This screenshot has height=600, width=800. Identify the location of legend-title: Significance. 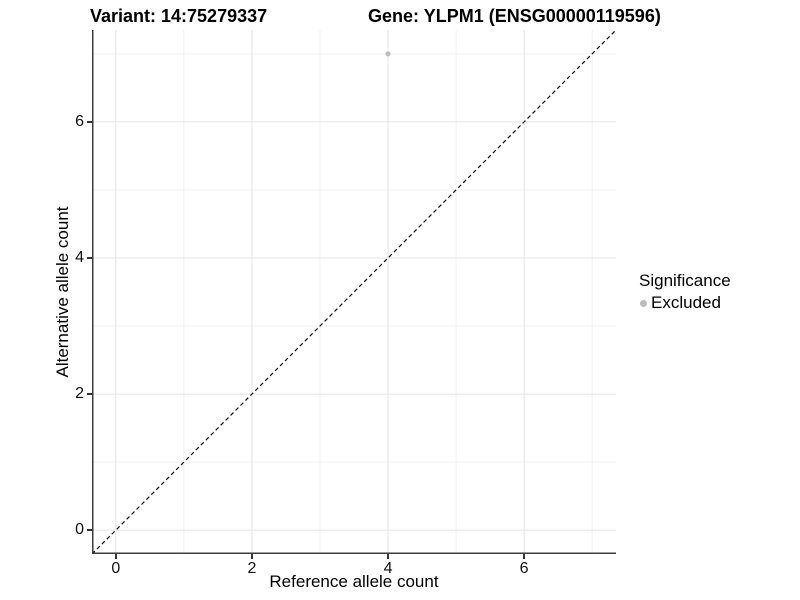
(685, 280).